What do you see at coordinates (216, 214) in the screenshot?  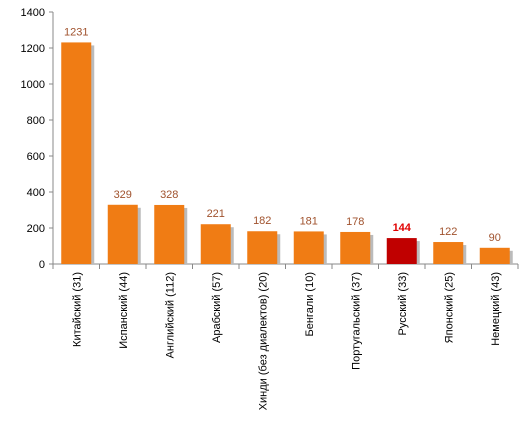 I see `value-label: 221` at bounding box center [216, 214].